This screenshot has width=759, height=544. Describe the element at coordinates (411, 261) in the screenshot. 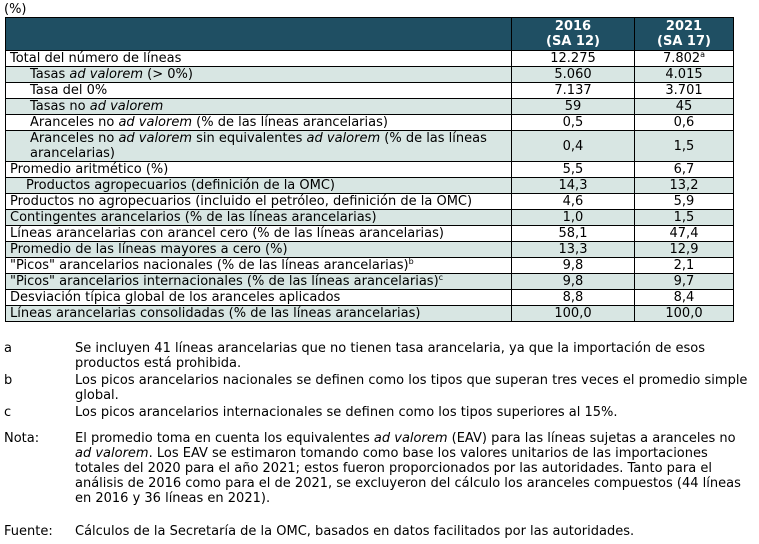

I see `footnote-ref-b: b` at that location.